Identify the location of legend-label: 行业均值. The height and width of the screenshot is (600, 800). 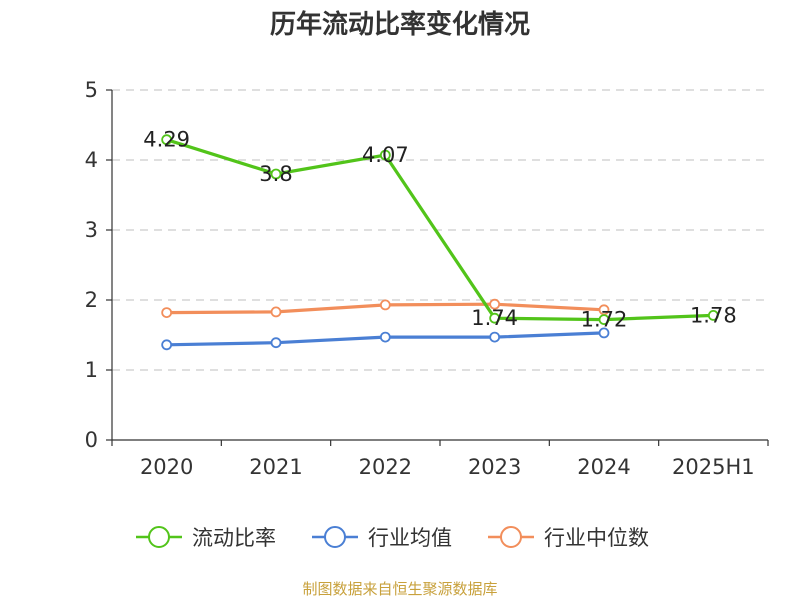
(410, 538).